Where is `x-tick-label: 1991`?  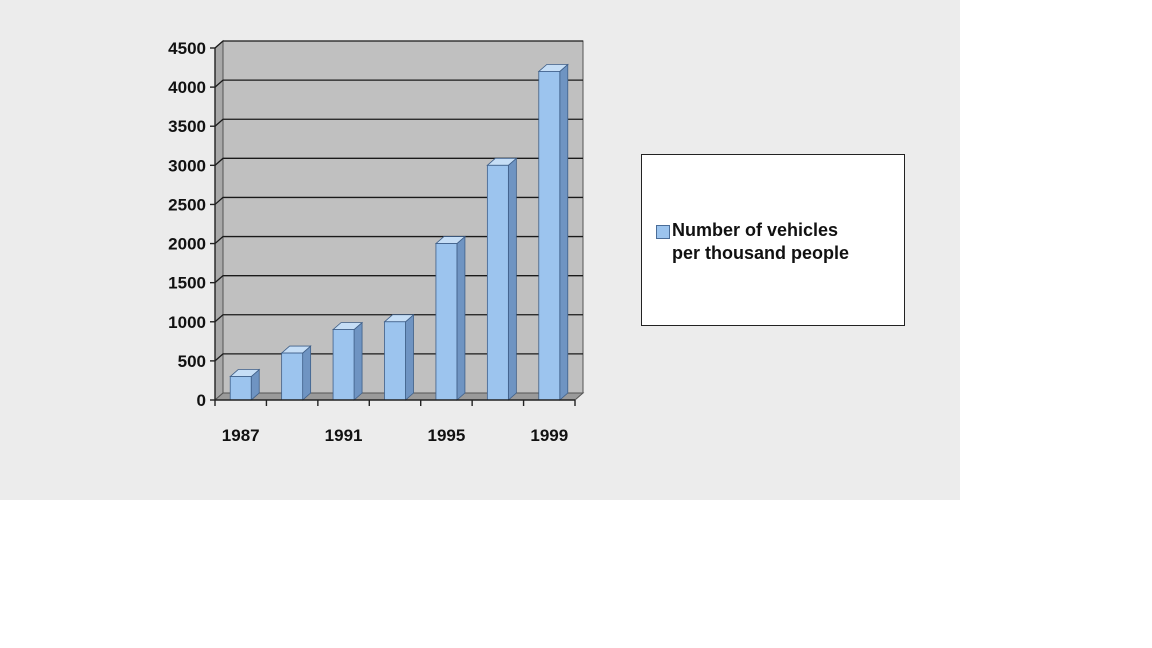
x-tick-label: 1991 is located at coordinates (344, 435).